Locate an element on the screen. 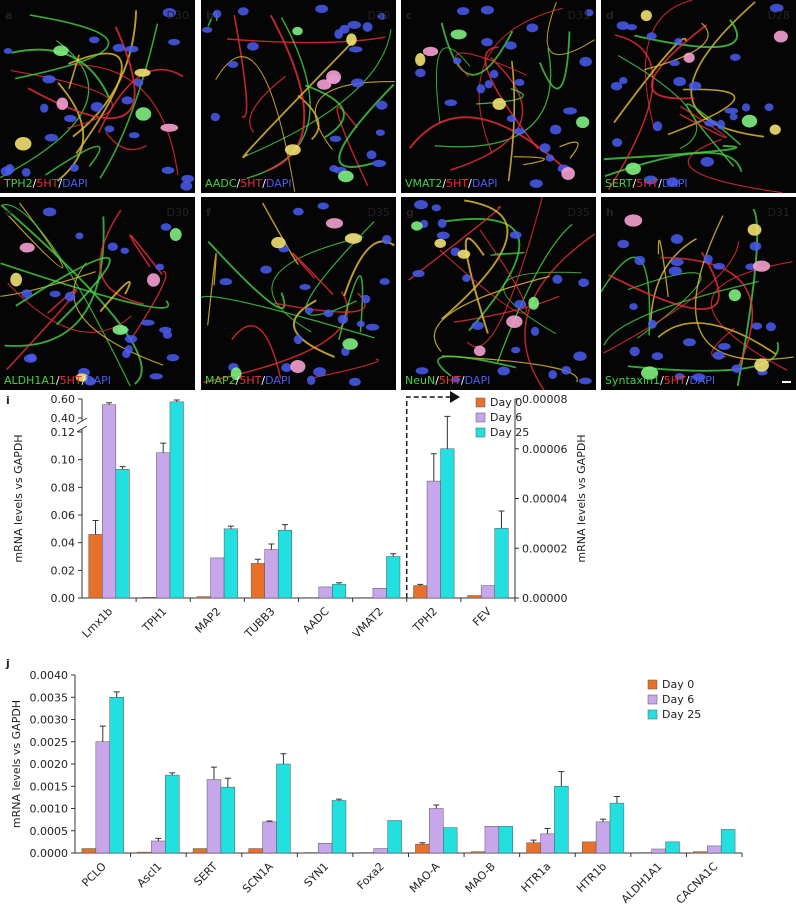 The image size is (796, 913). stain-marker: SERT is located at coordinates (619, 183).